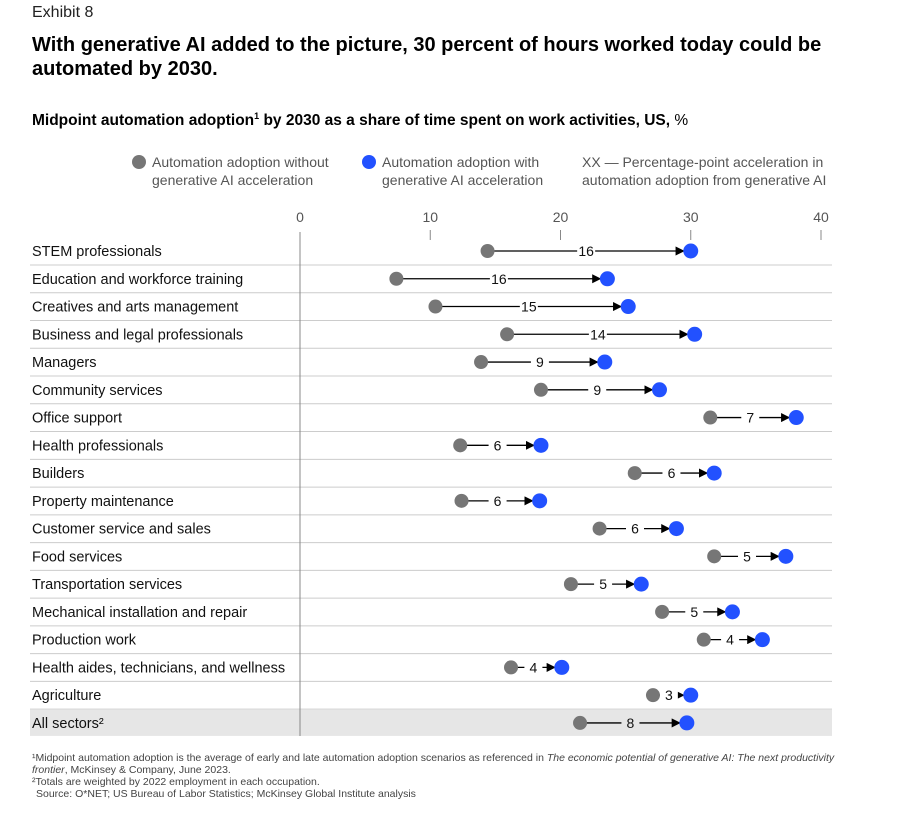 The image size is (900, 814). I want to click on x-tick-label: 0, so click(300, 217).